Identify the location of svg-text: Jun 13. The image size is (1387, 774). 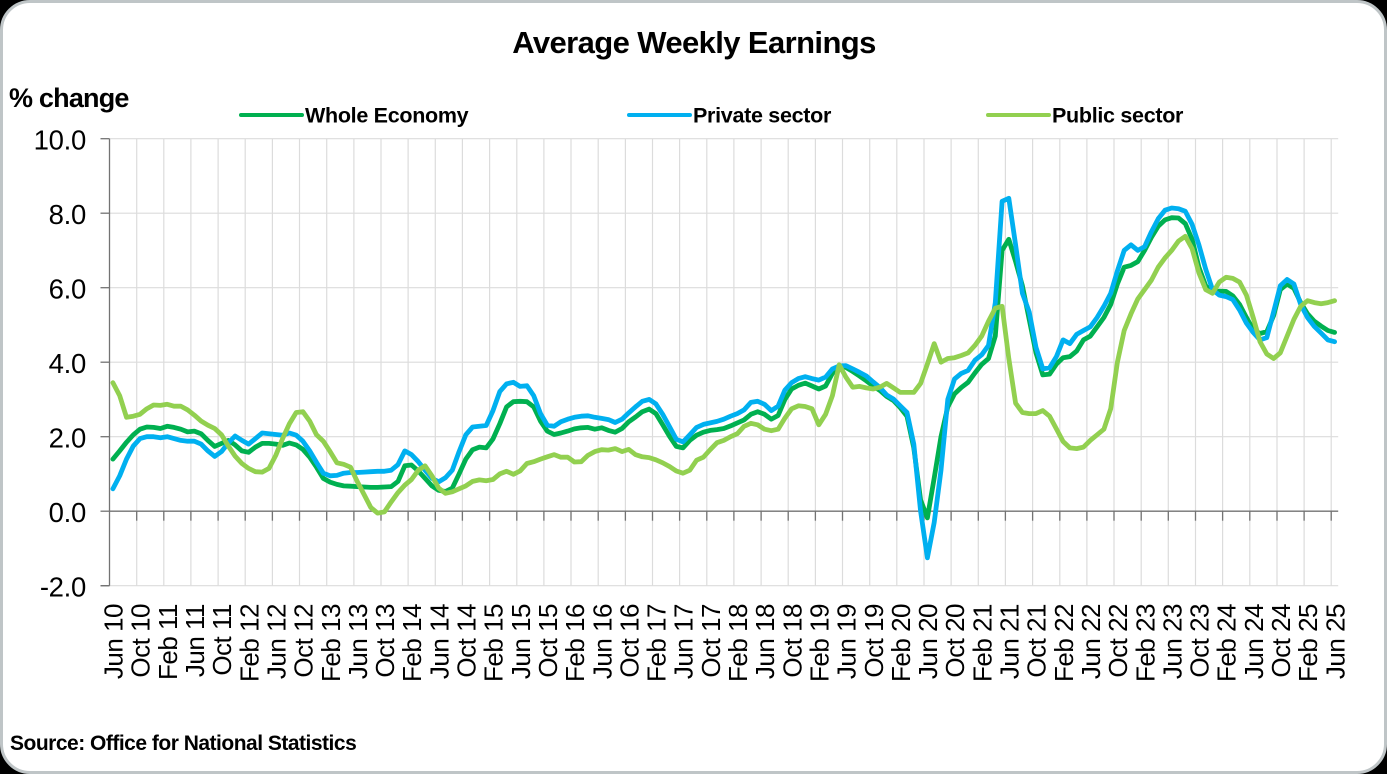
(358, 641).